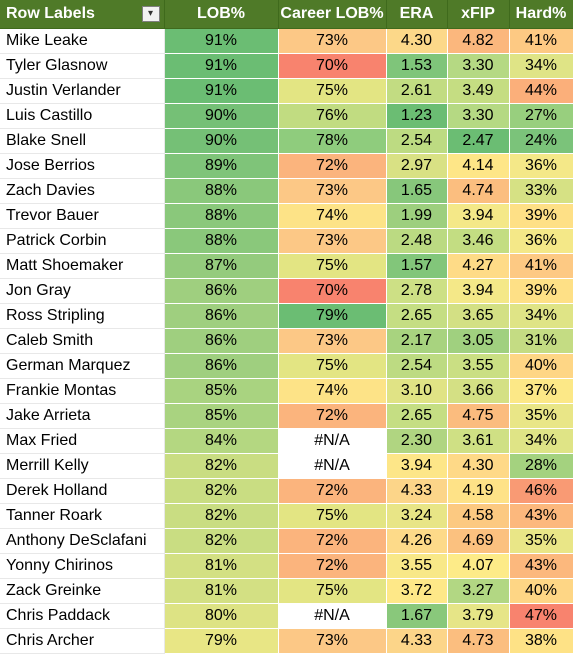 The height and width of the screenshot is (654, 573). I want to click on xfip-cell: 4.30, so click(478, 466).